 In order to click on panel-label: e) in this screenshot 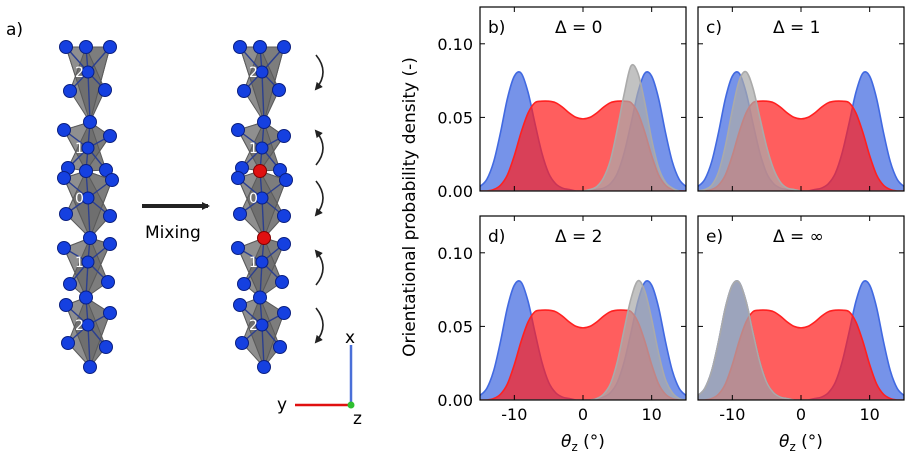, I will do `click(714, 237)`.